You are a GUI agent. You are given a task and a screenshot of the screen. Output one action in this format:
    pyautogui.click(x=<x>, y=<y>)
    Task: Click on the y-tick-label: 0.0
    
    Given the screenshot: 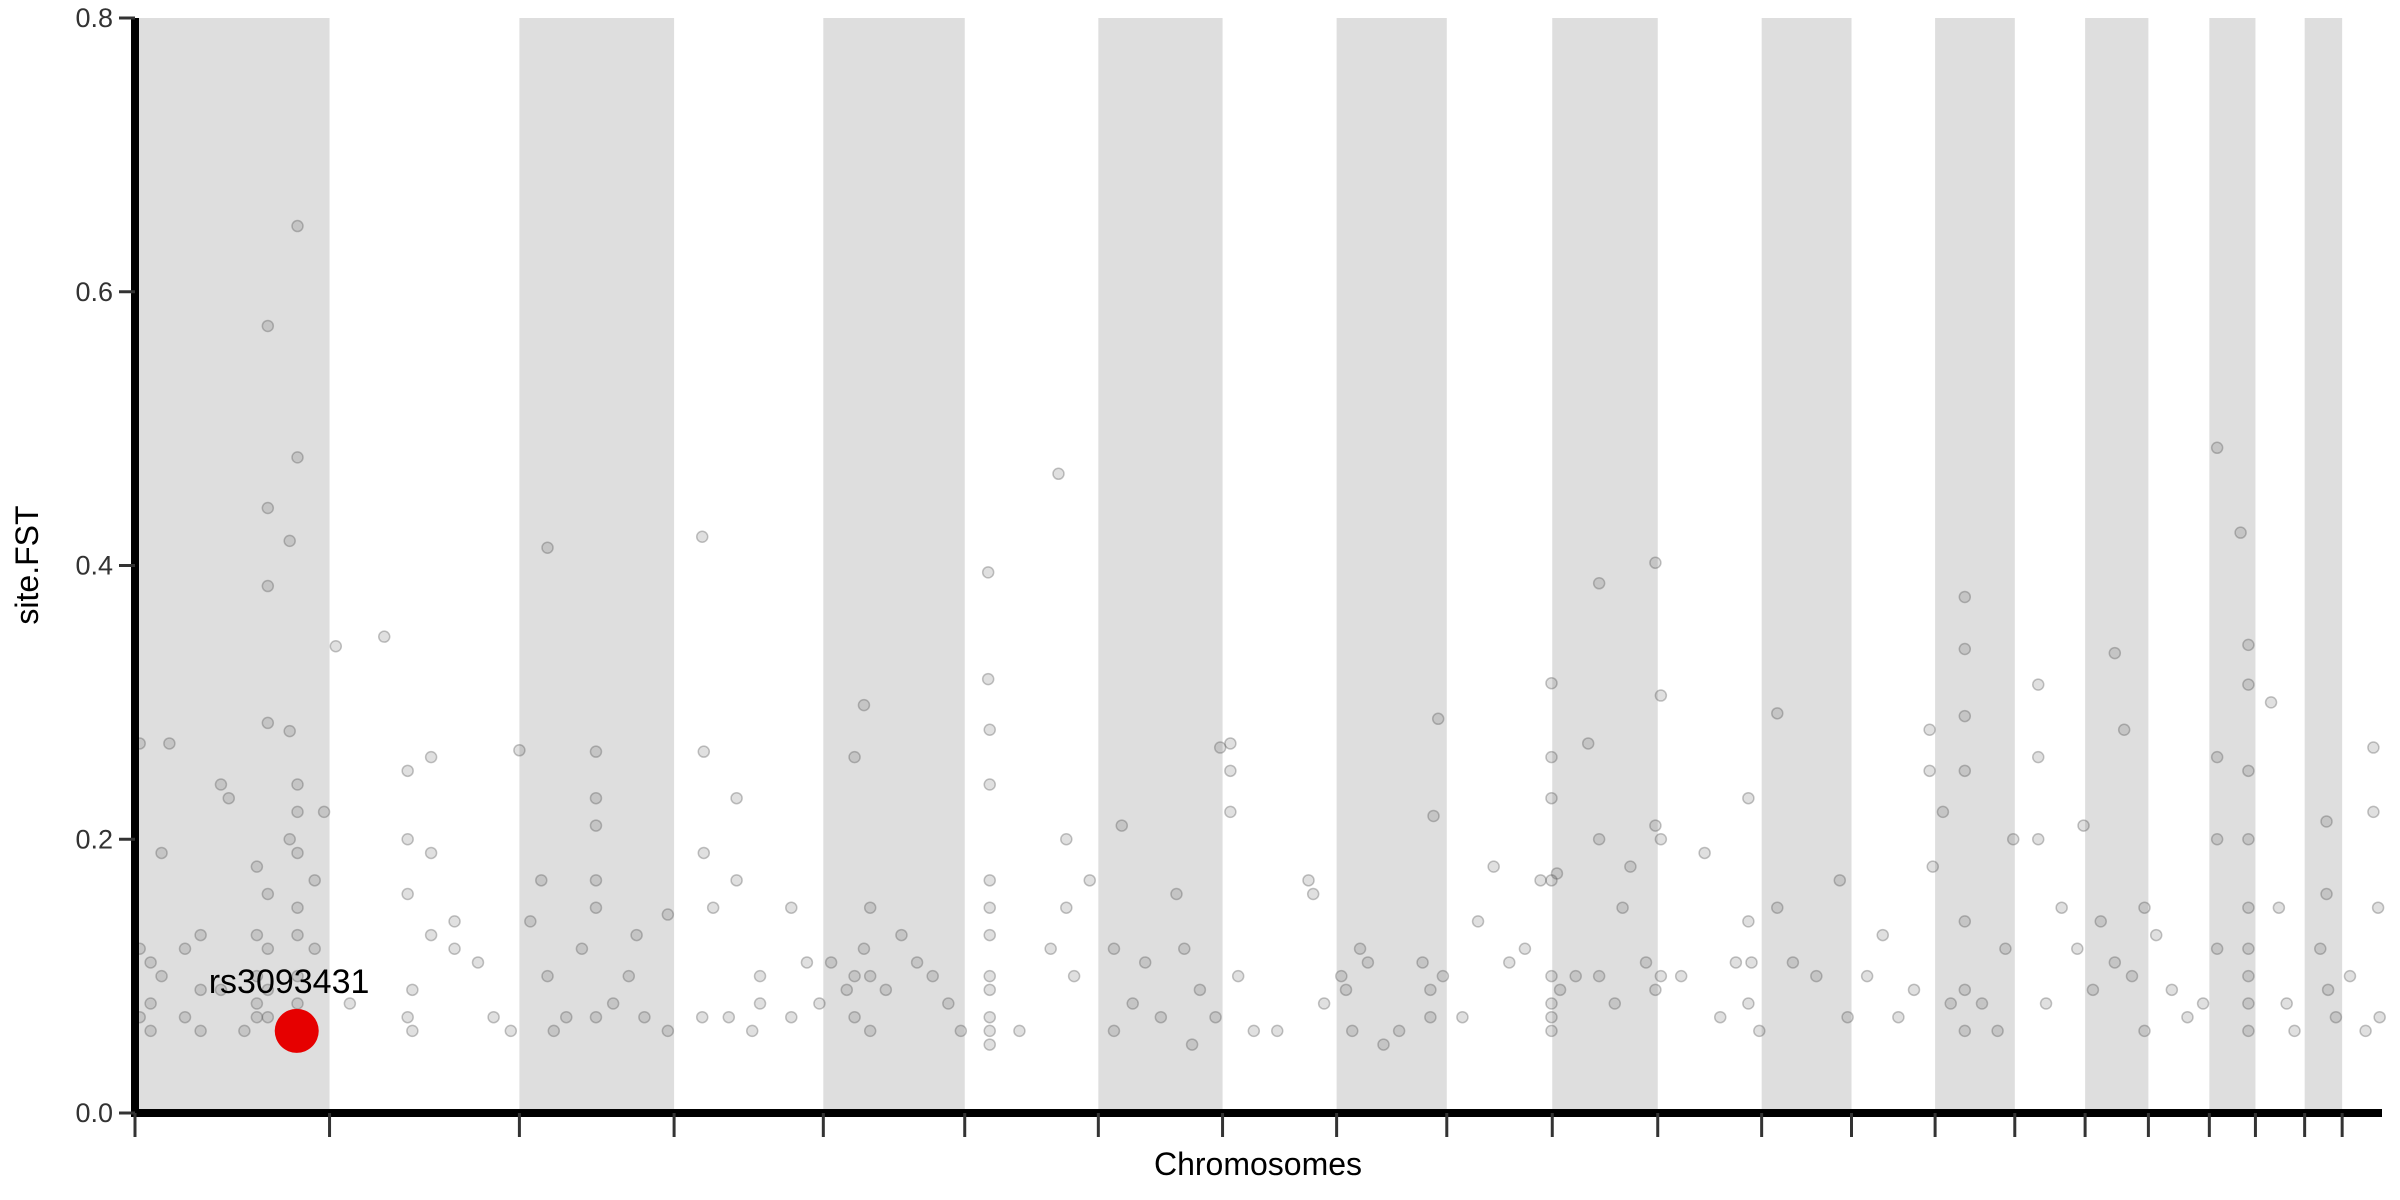 What is the action you would take?
    pyautogui.click(x=94, y=1113)
    